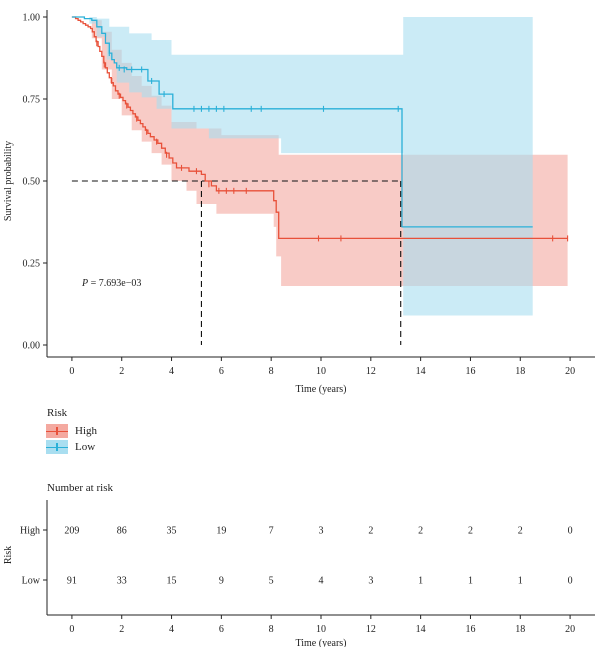  What do you see at coordinates (121, 371) in the screenshot?
I see `x-tick-label-1: 2` at bounding box center [121, 371].